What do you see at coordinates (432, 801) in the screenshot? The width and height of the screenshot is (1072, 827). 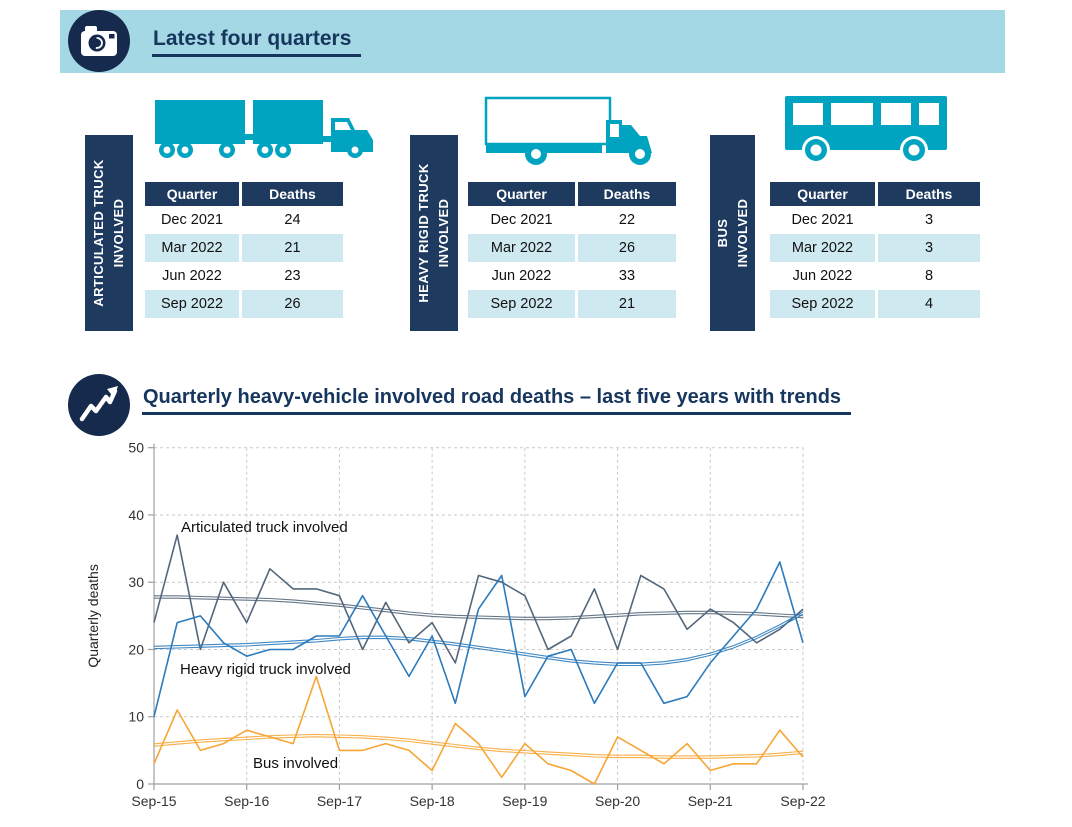 I see `x-tick-label: Sep-18` at bounding box center [432, 801].